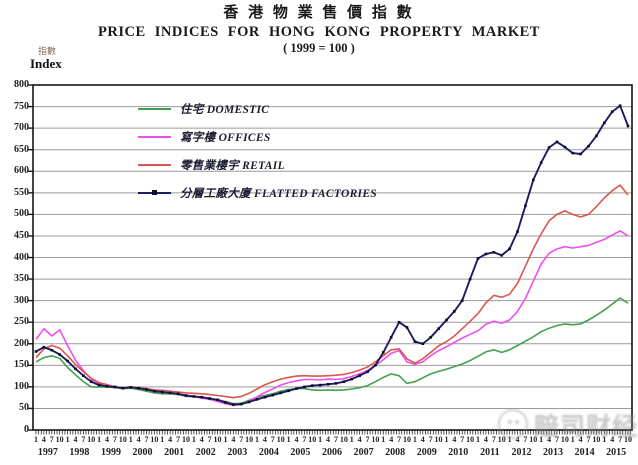 Image resolution: width=638 pixels, height=465 pixels. Describe the element at coordinates (46, 63) in the screenshot. I see `y-axis-title-english: Index` at that location.